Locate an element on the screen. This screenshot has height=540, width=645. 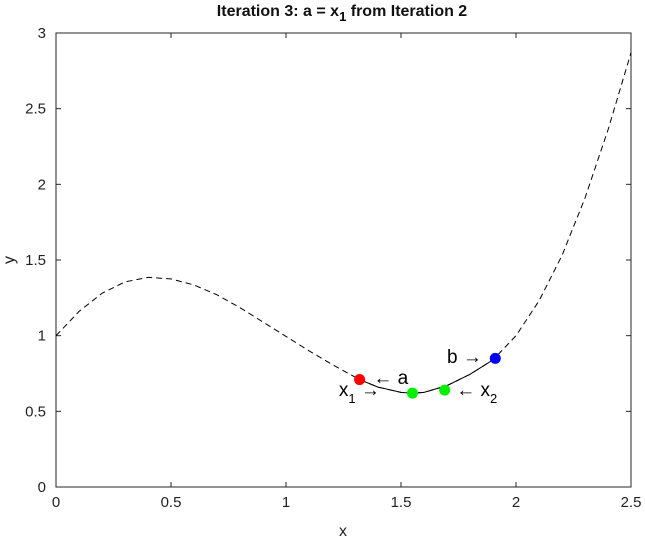
y-tick-label: 0.5 is located at coordinates (35, 411).